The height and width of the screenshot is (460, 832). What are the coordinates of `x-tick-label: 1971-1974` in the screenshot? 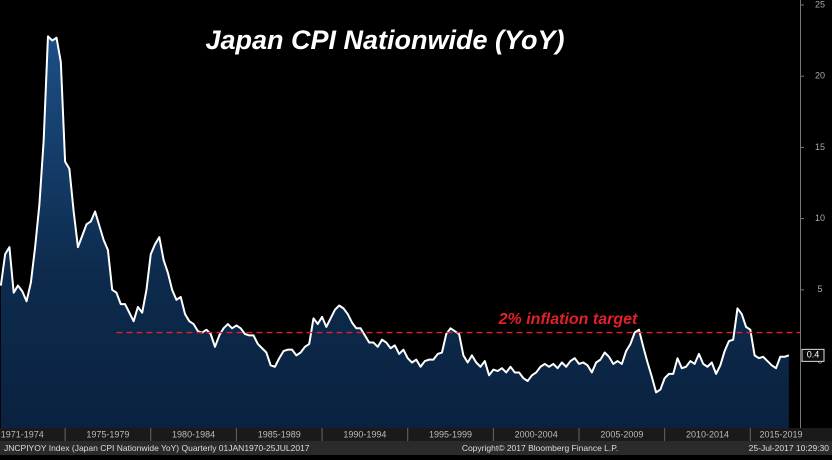 It's located at (22, 434).